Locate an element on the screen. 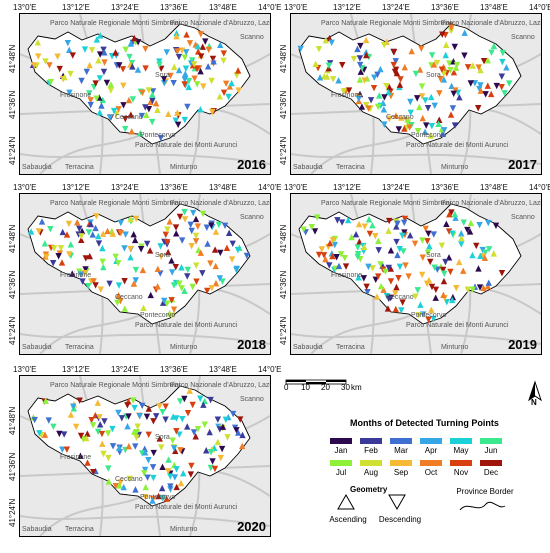  place-label: Sora is located at coordinates (162, 255).